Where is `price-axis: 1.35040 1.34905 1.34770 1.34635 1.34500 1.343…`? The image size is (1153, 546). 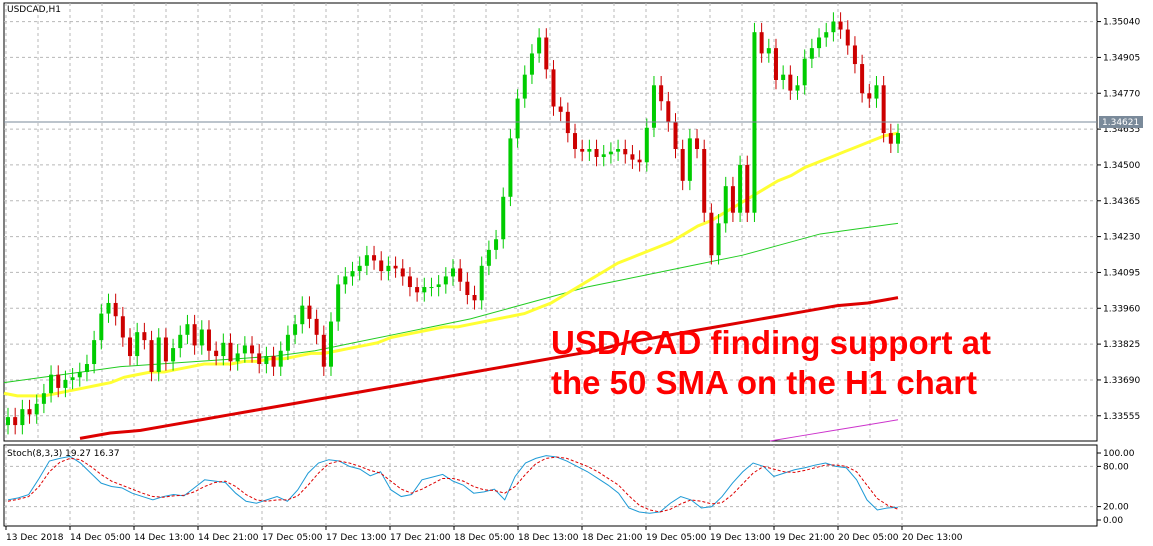 price-axis: 1.35040 1.34905 1.34770 1.34635 1.34500 1.343… is located at coordinates (1118, 220).